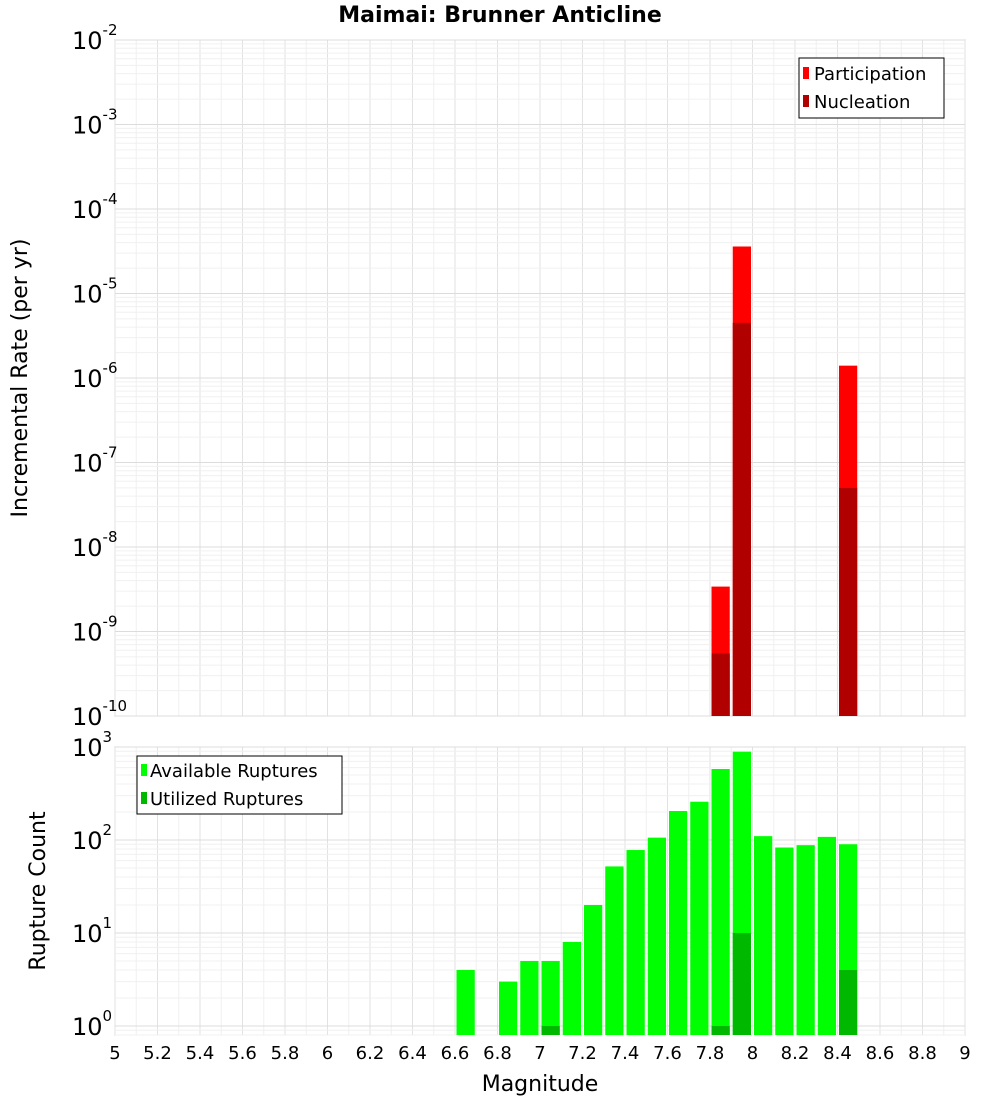  What do you see at coordinates (964, 1053) in the screenshot?
I see `x-tick-label: 9` at bounding box center [964, 1053].